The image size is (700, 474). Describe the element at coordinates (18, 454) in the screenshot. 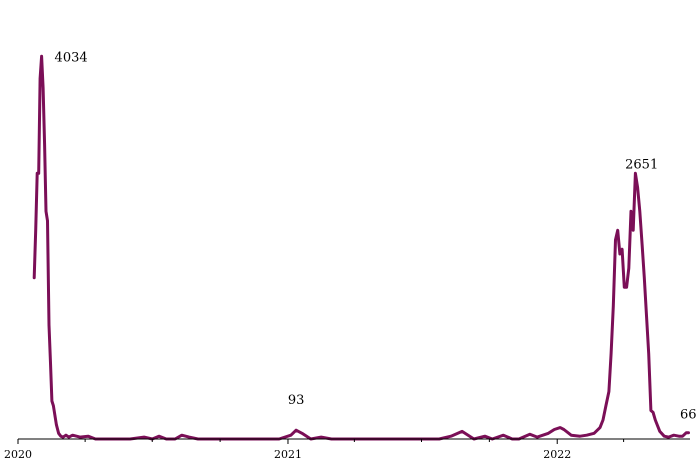

I see `x-tick-label: 2020` at that location.